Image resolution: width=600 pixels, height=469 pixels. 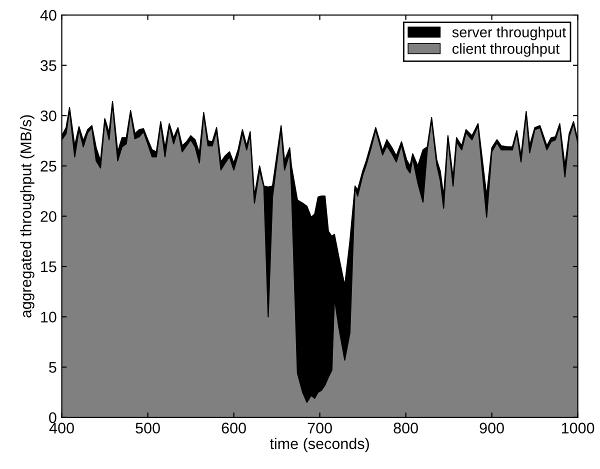 What do you see at coordinates (52, 367) in the screenshot?
I see `y-tick-label: 5` at bounding box center [52, 367].